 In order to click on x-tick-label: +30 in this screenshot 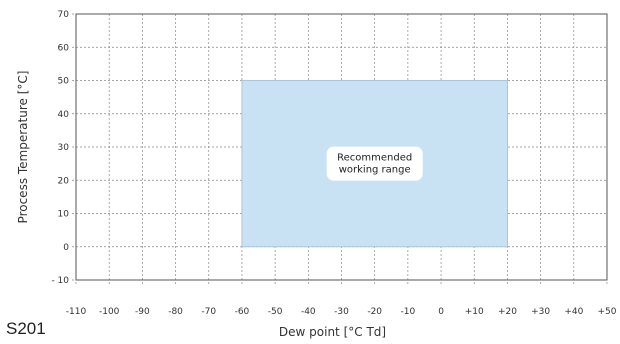, I will do `click(540, 312)`.